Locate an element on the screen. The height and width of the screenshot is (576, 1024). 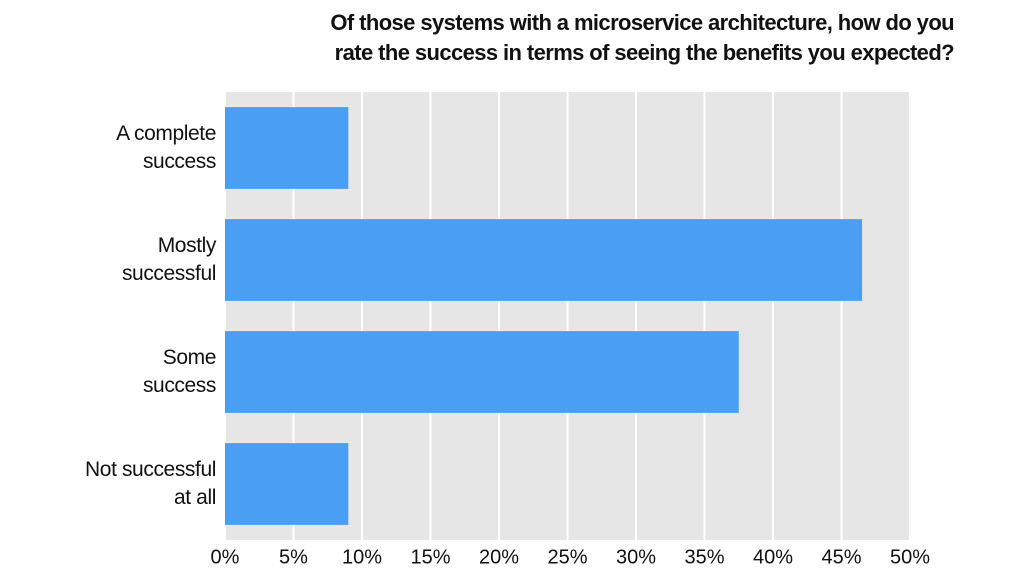
x-tick-label: 40% is located at coordinates (773, 557).